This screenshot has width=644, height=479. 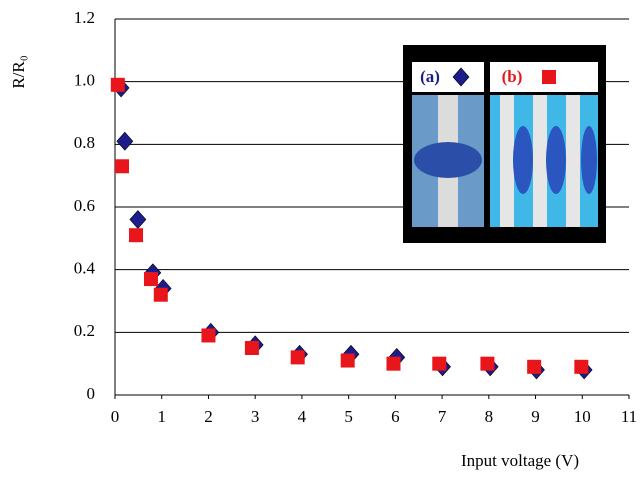 I want to click on inset, so click(x=504, y=144).